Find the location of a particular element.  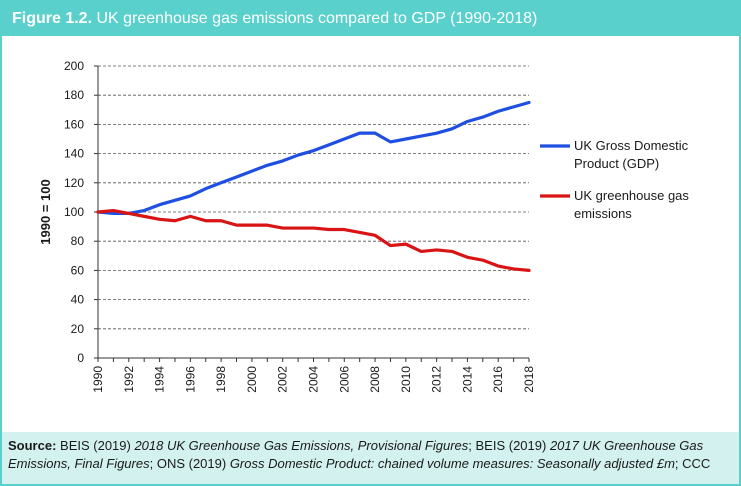

x-tick-label: 2008 is located at coordinates (375, 379).